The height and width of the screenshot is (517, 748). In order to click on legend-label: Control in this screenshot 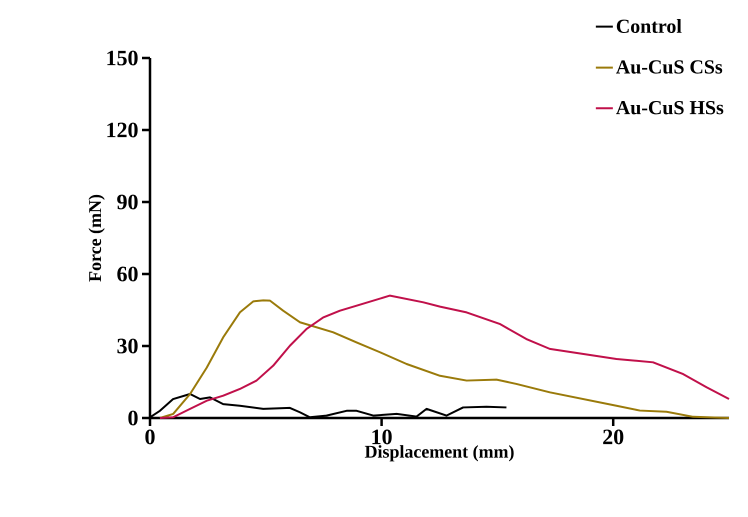, I will do `click(649, 25)`.